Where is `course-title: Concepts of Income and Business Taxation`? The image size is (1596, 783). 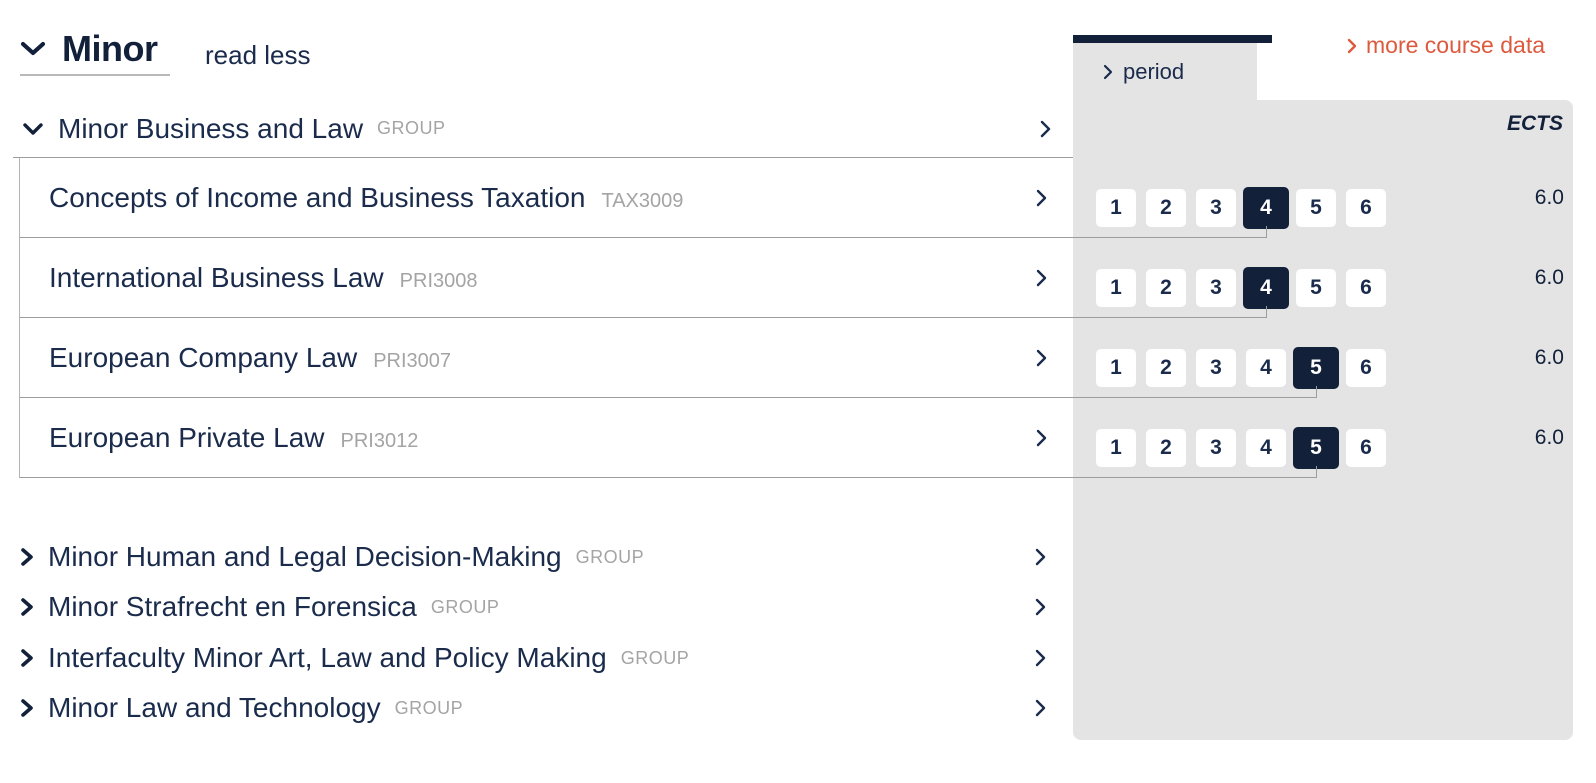 course-title: Concepts of Income and Business Taxation is located at coordinates (317, 197).